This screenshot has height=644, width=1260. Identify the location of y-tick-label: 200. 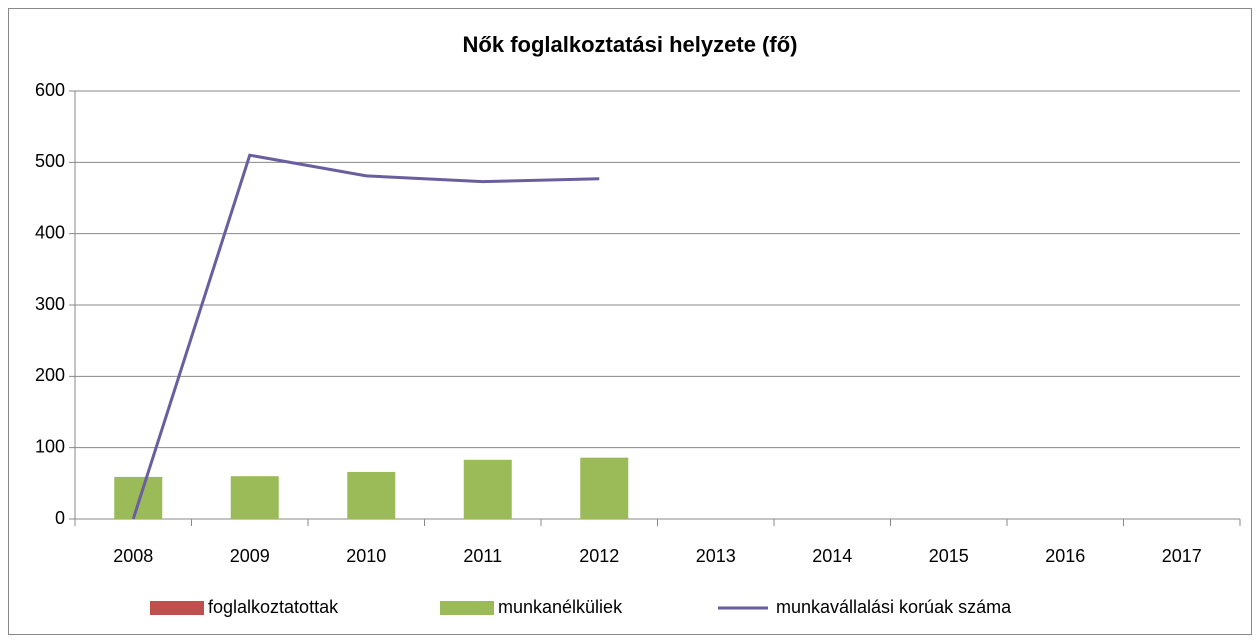
(50, 375).